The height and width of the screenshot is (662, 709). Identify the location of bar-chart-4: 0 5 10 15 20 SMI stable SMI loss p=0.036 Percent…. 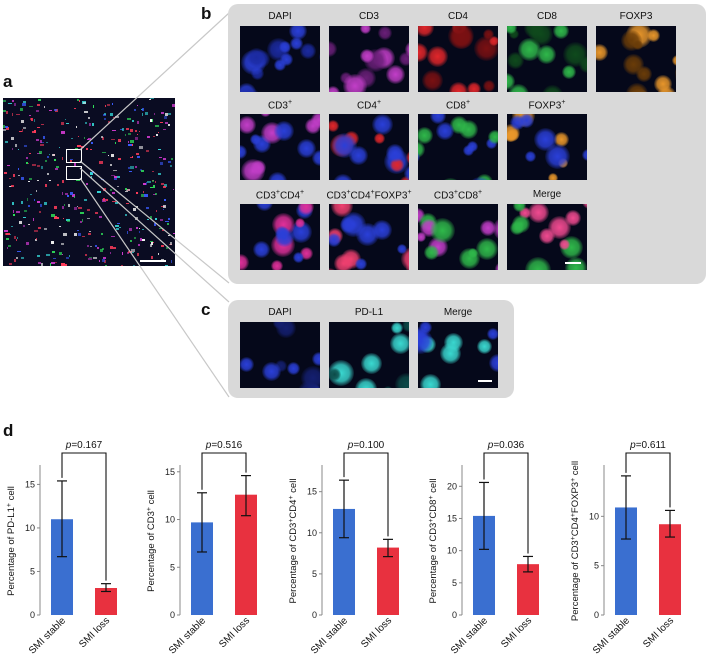
(483, 548).